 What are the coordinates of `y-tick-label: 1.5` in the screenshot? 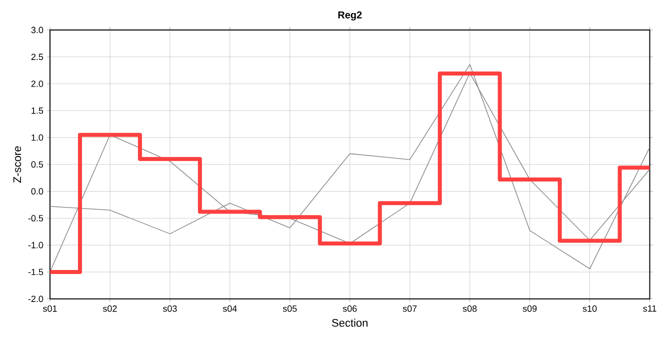 It's located at (38, 111).